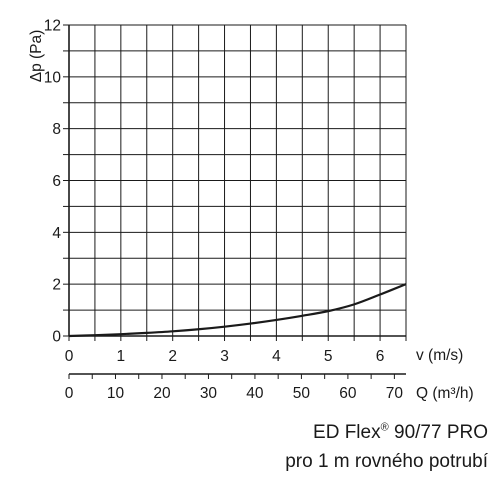 The image size is (502, 487). What do you see at coordinates (56, 285) in the screenshot?
I see `y-tick-label: 2` at bounding box center [56, 285].